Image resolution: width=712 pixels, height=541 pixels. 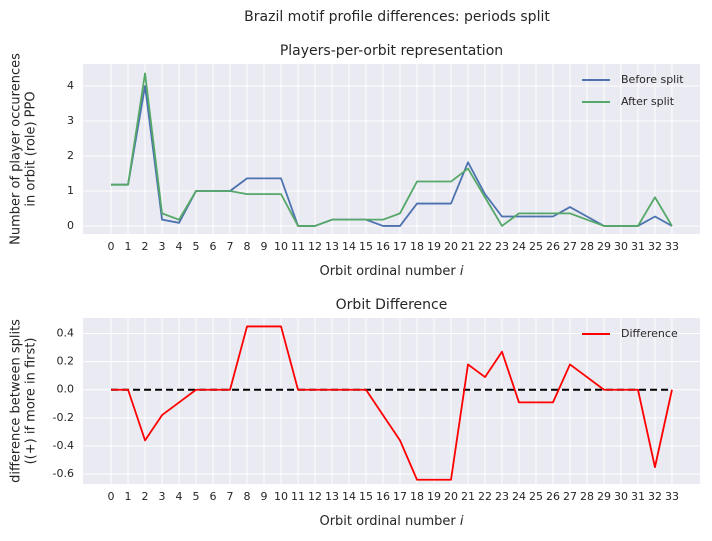 I want to click on y-tick-label: -0.4, so click(x=63, y=445).